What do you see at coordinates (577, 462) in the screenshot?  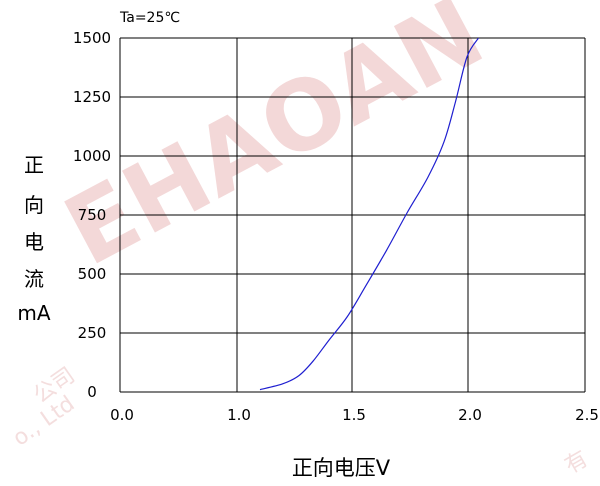 I see `watermark-right-small: 有` at bounding box center [577, 462].